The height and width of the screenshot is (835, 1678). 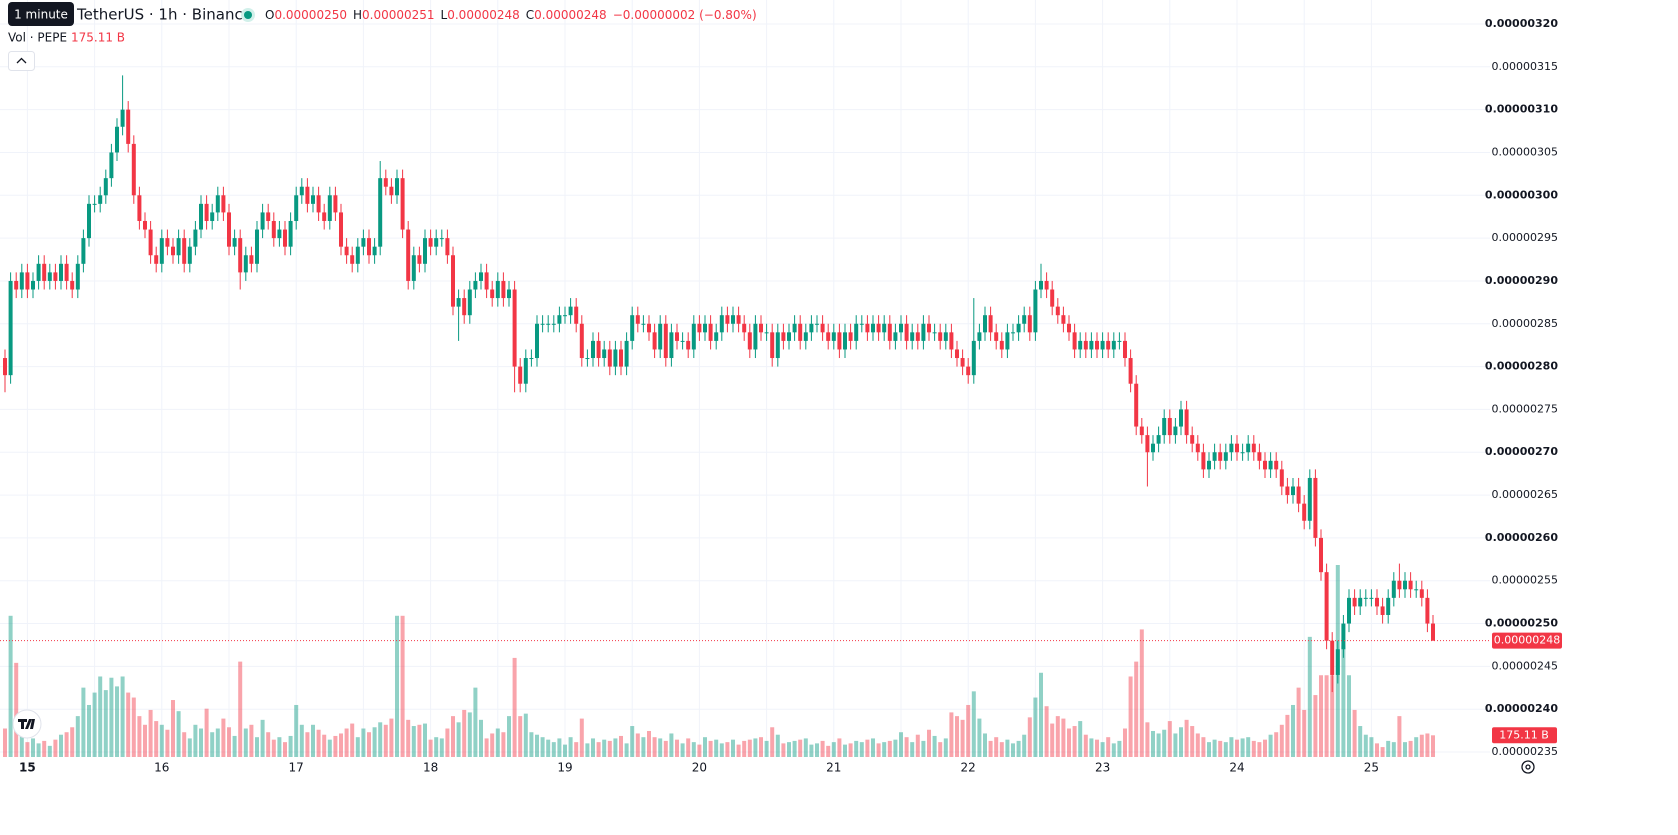 What do you see at coordinates (164, 15) in the screenshot?
I see `chart-title: TetherUS · 1h · Binance` at bounding box center [164, 15].